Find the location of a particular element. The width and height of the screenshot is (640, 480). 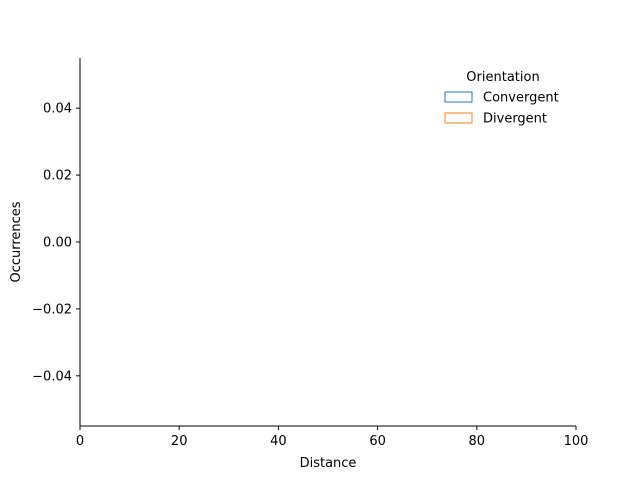

legend-swatch-convergent is located at coordinates (458, 97).